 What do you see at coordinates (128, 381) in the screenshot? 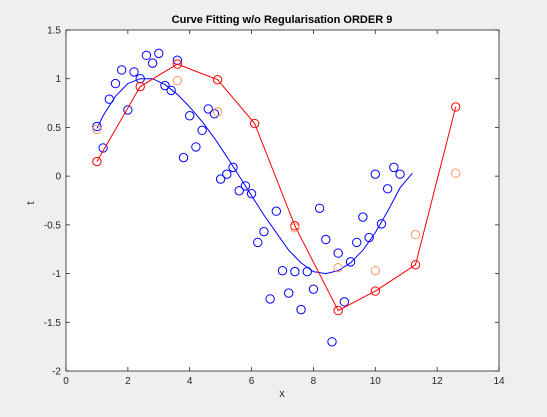
I see `x-tick-label-1: 2` at bounding box center [128, 381].